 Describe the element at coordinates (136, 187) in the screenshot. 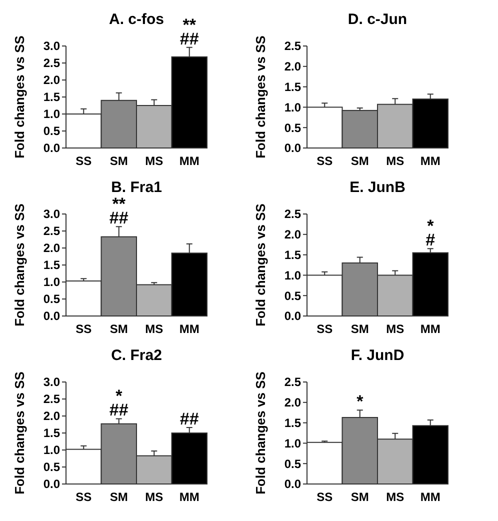

I see `chart-title: B. Fra1` at that location.